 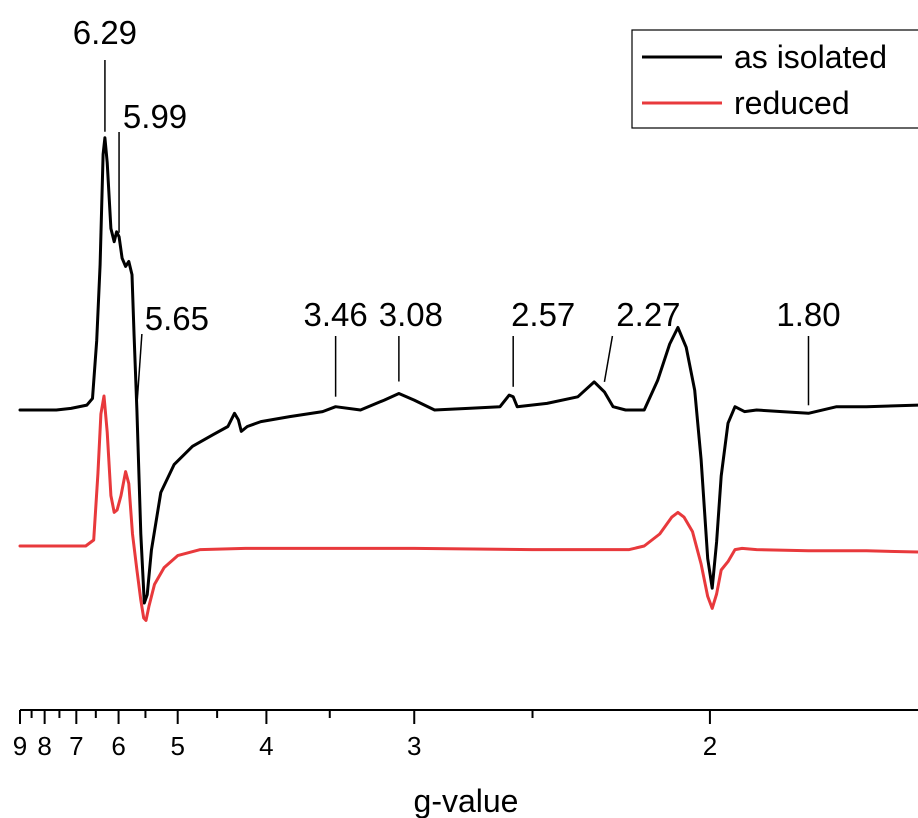 What do you see at coordinates (118, 746) in the screenshot?
I see `x-tick-label: 6` at bounding box center [118, 746].